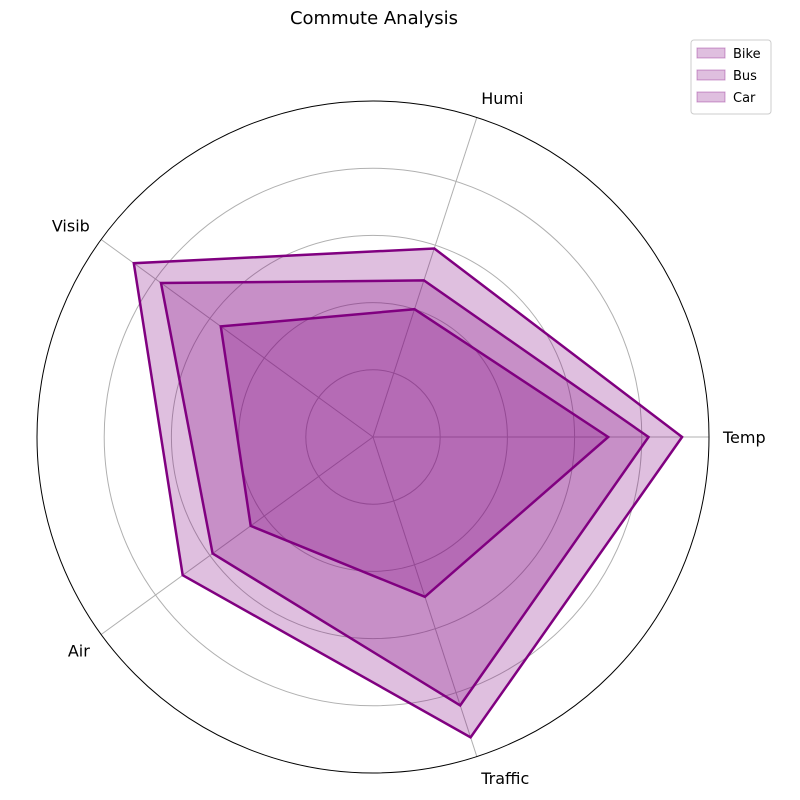 Image resolution: width=800 pixels, height=800 pixels. Describe the element at coordinates (744, 437) in the screenshot. I see `axis-label-temp: Temp` at that location.